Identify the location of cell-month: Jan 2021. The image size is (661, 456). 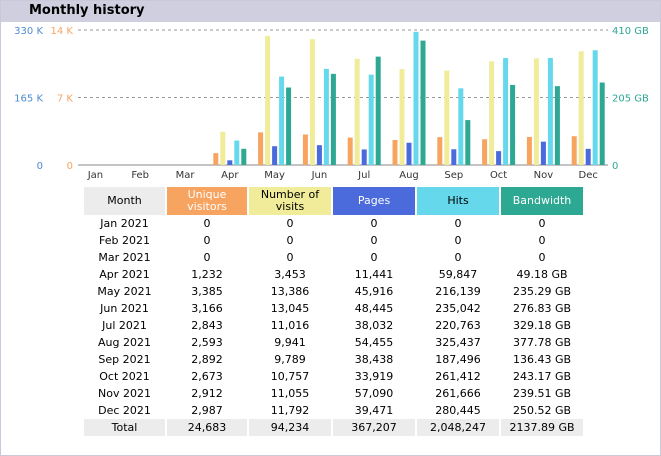
(124, 223).